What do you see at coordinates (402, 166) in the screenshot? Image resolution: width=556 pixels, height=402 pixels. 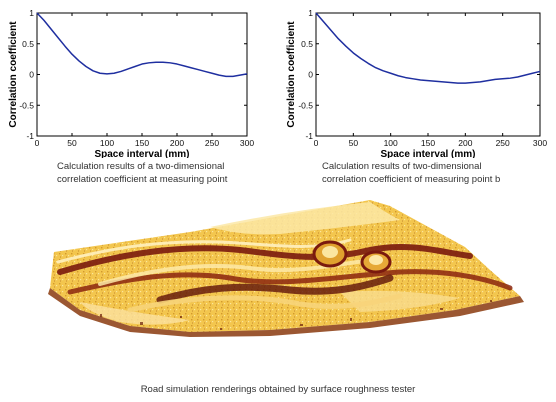 I see `chart-b-caption-line-1: Calculation results of two-dimensional` at bounding box center [402, 166].